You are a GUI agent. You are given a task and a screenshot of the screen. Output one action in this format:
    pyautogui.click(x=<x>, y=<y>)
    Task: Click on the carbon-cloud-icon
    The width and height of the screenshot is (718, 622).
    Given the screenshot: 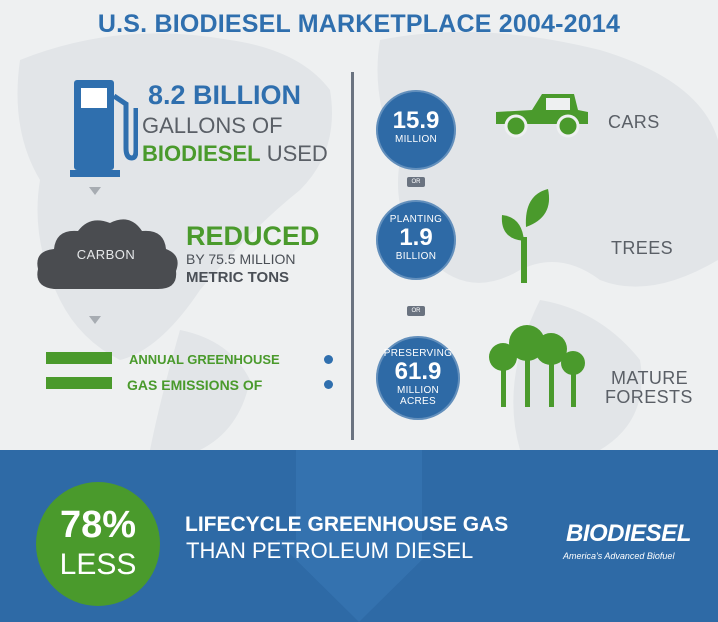 What is the action you would take?
    pyautogui.click(x=107, y=254)
    